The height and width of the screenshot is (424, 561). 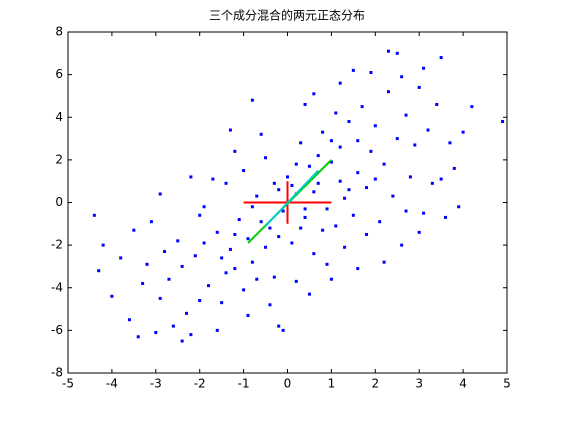 I want to click on y-tick-label: -4, so click(x=57, y=287).